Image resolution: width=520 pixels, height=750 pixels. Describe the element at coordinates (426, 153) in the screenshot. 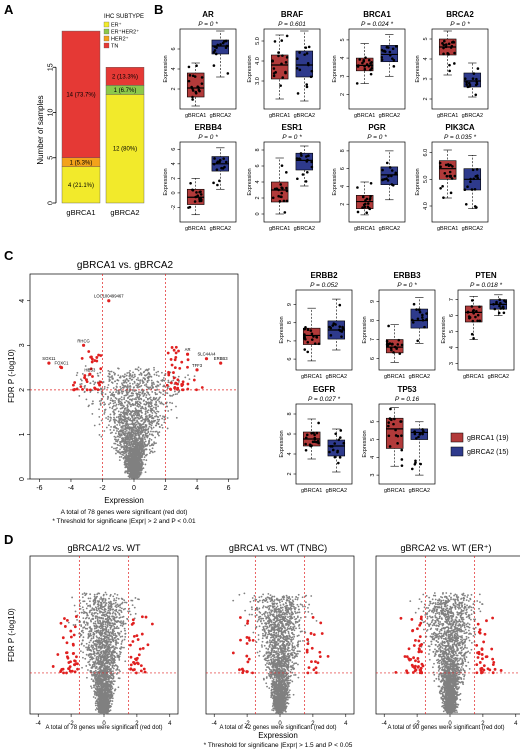

I see `y-tick-label: 6.0` at that location.